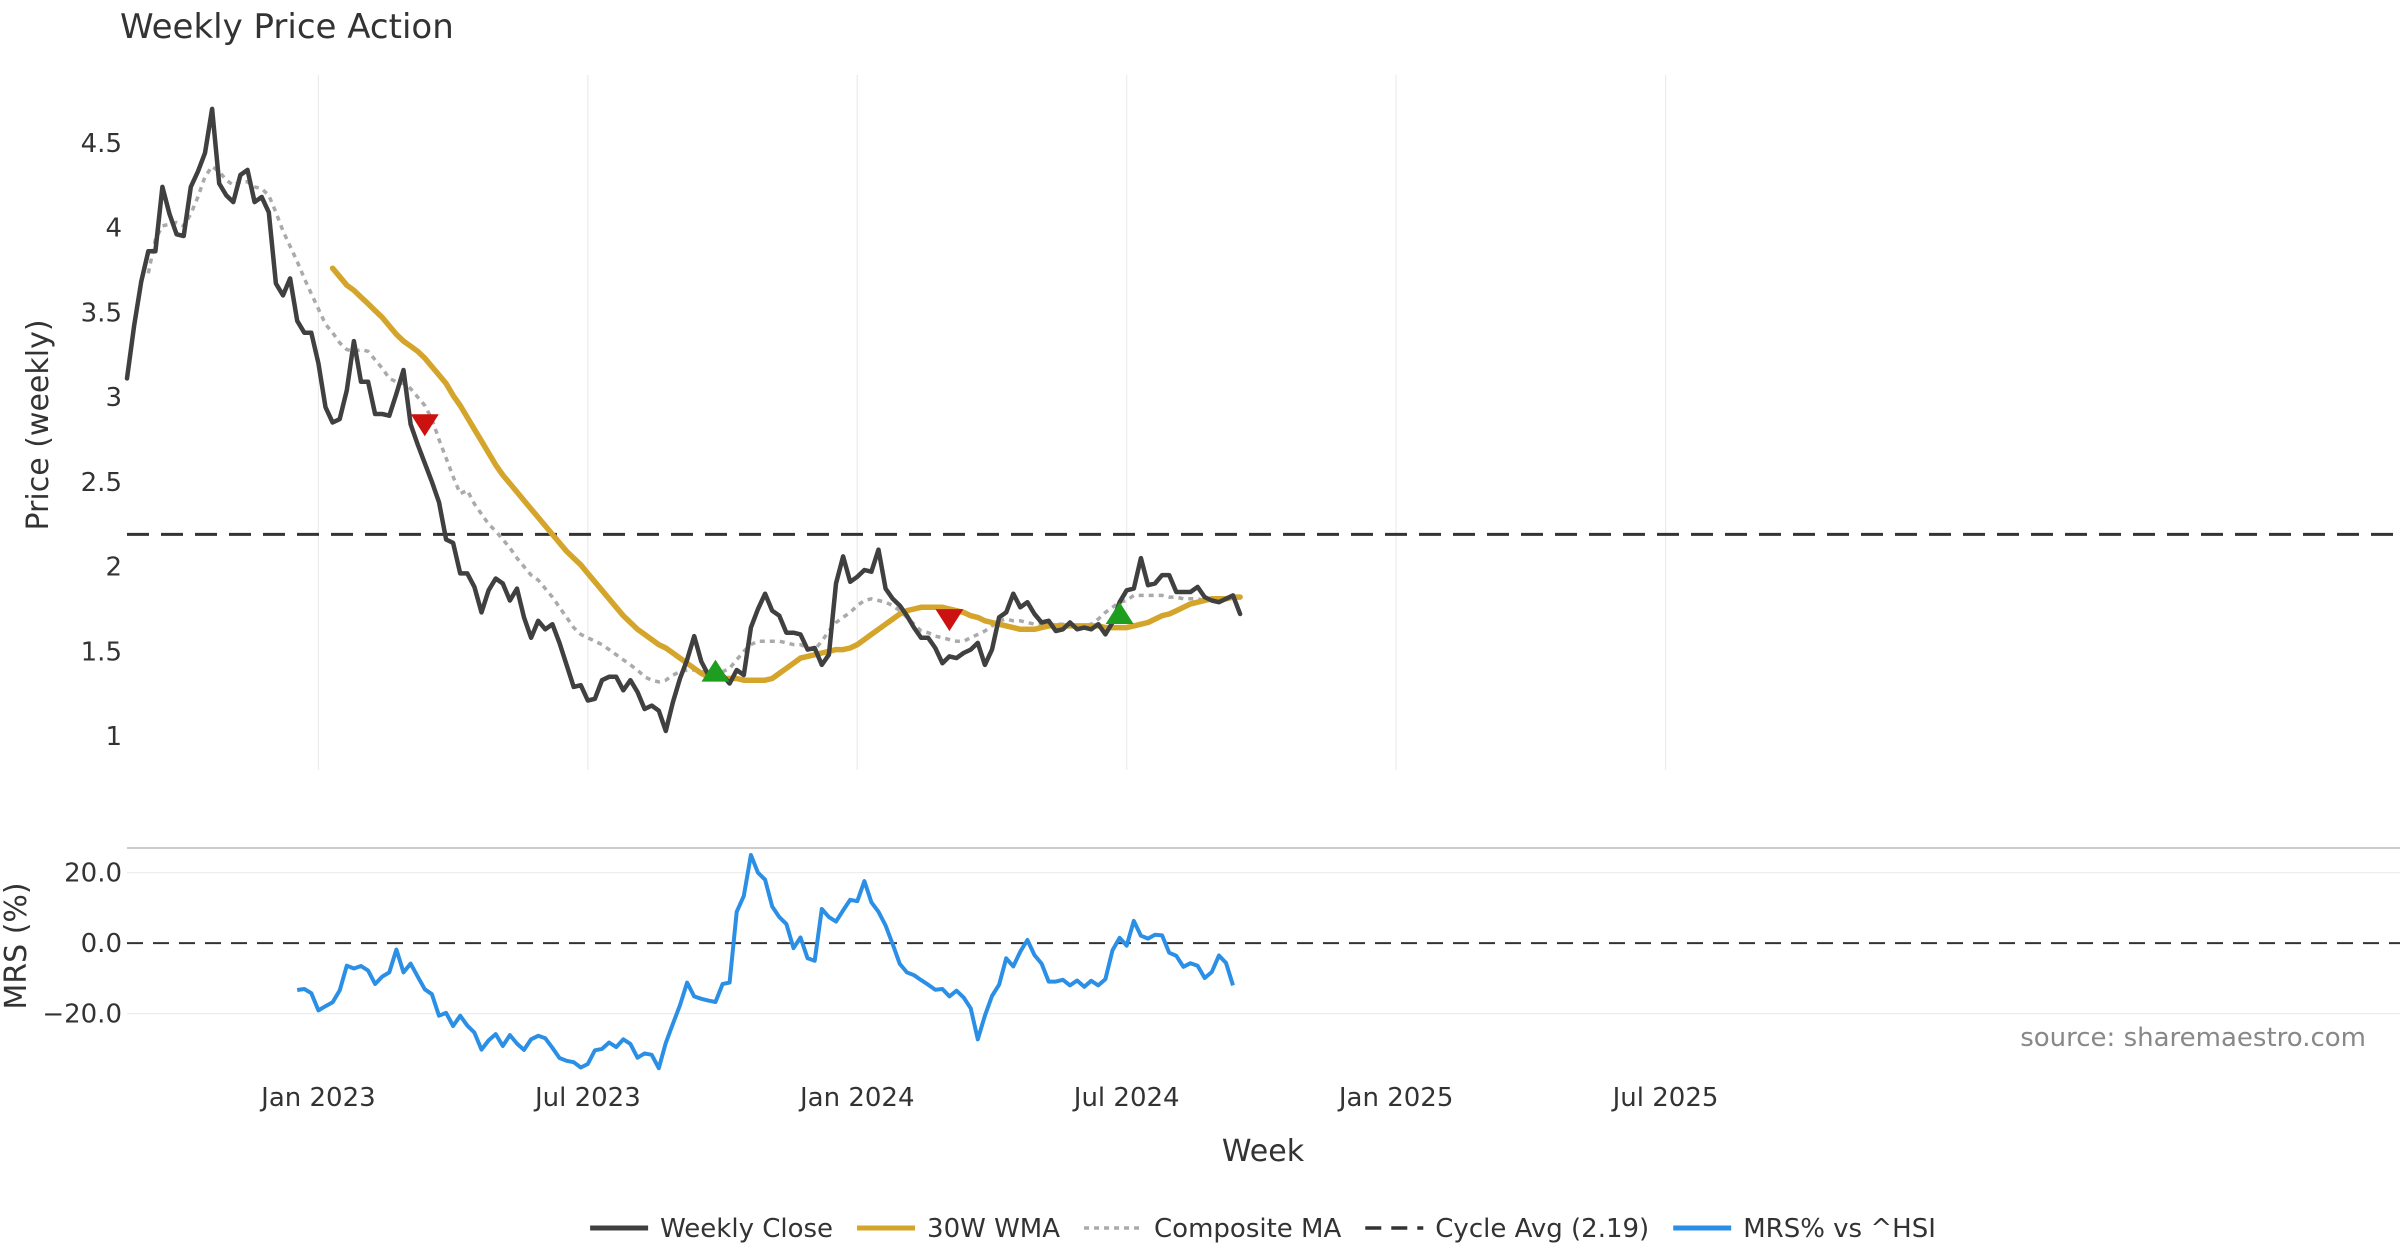  What do you see at coordinates (587, 1098) in the screenshot?
I see `x-tick-label: Jul 2023` at bounding box center [587, 1098].